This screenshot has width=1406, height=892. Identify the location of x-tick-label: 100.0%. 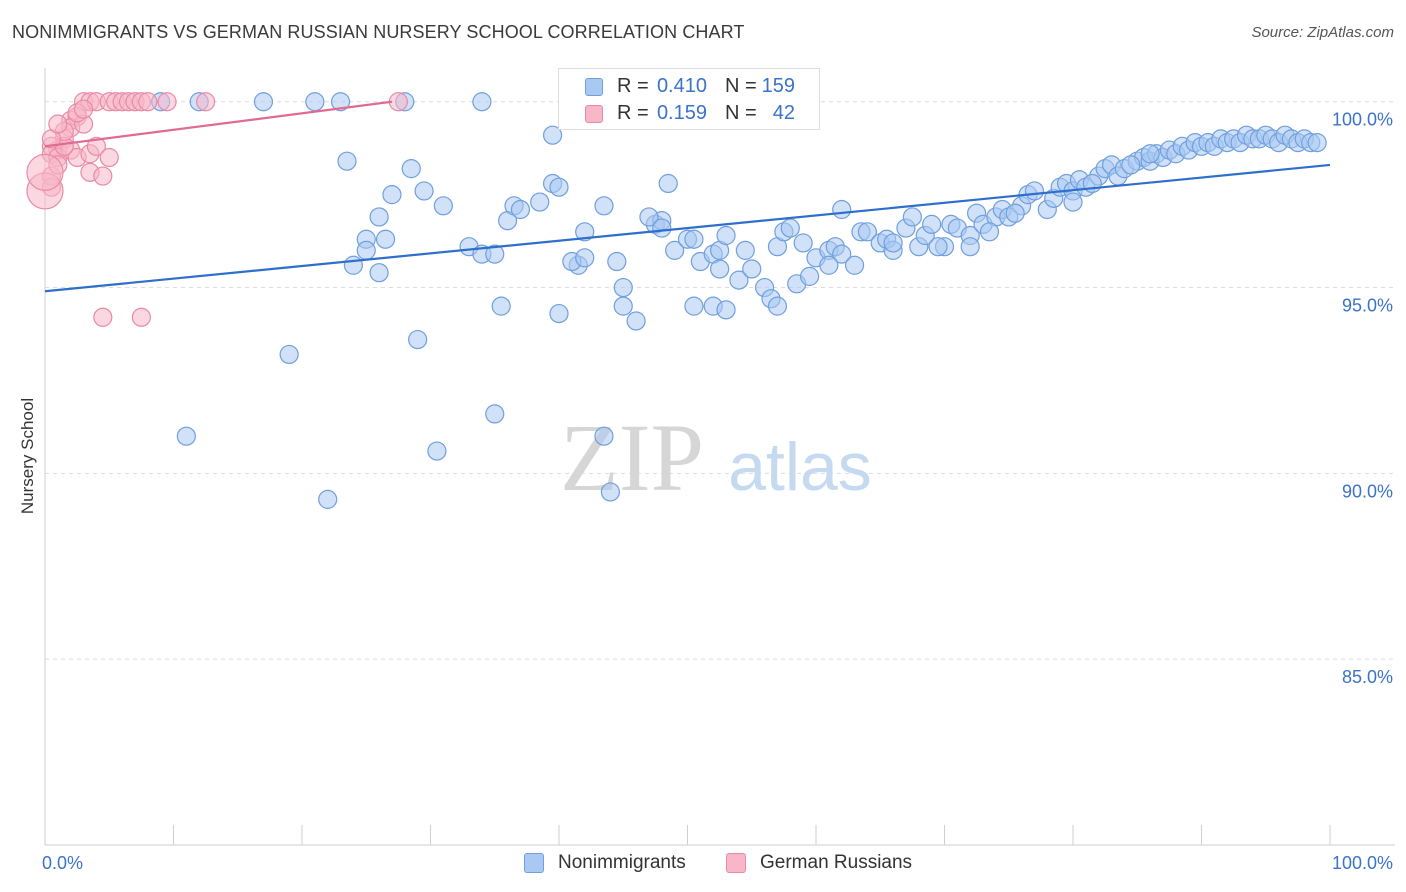
(1362, 863).